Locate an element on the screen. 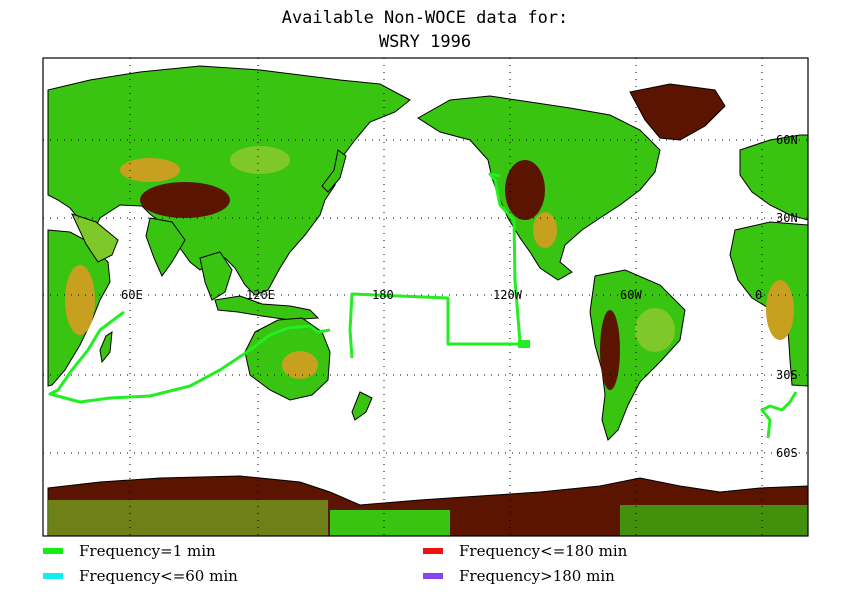 This screenshot has height=600, width=850. lat-label: 30S is located at coordinates (787, 375).